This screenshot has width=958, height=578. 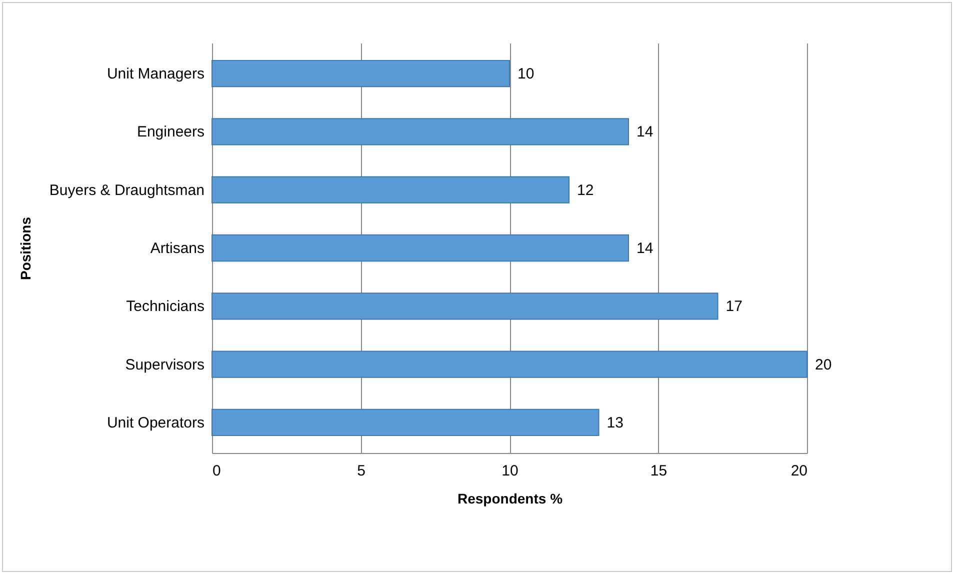 I want to click on data-label: 17, so click(x=734, y=307).